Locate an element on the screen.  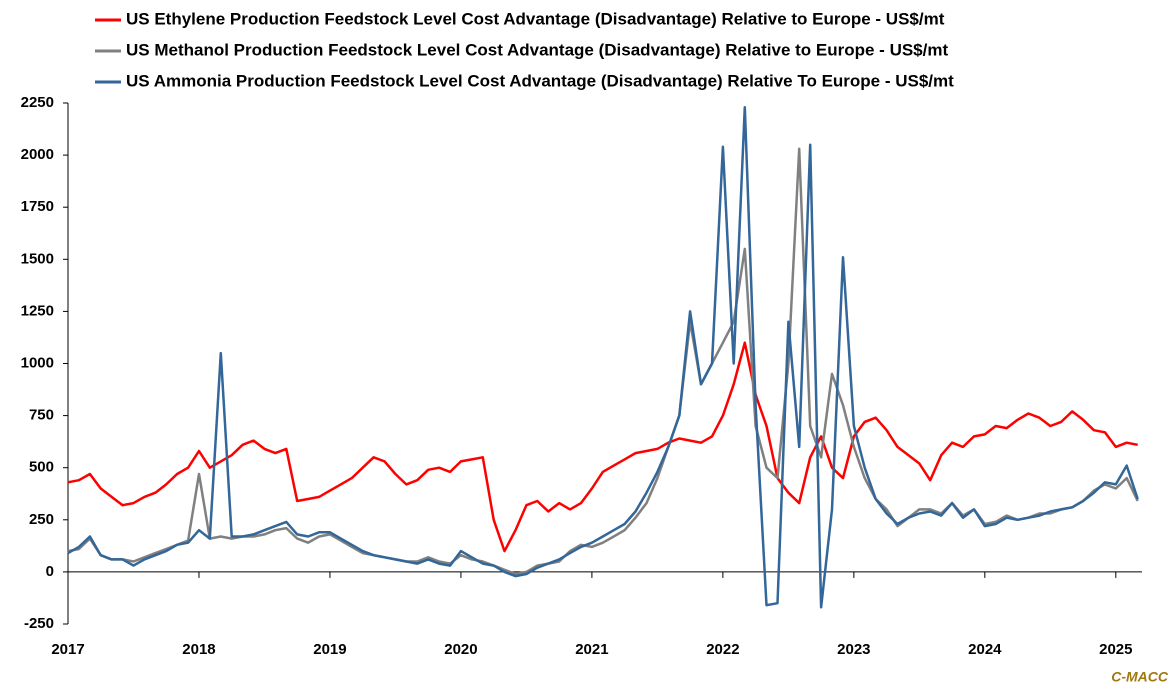
y-tick-label: 1500 is located at coordinates (37, 258).